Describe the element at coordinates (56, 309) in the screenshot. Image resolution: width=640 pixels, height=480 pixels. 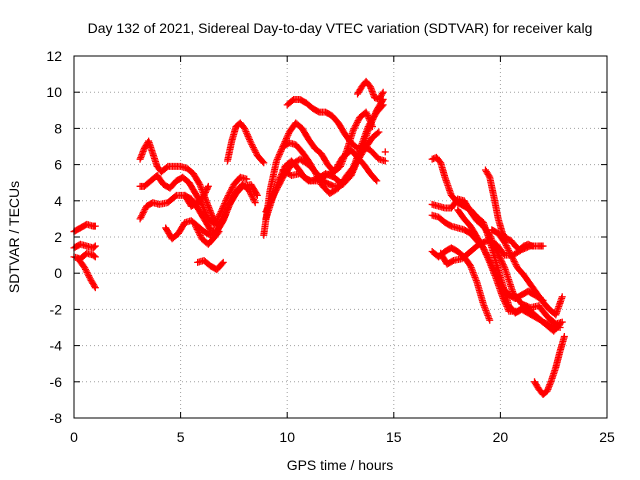
I see `y-tick-label: -2` at that location.